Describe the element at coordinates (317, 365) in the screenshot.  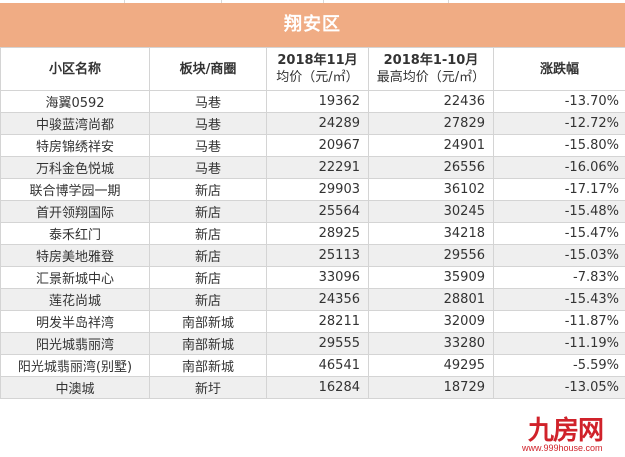
I see `cell-nov-price: 46541` at that location.